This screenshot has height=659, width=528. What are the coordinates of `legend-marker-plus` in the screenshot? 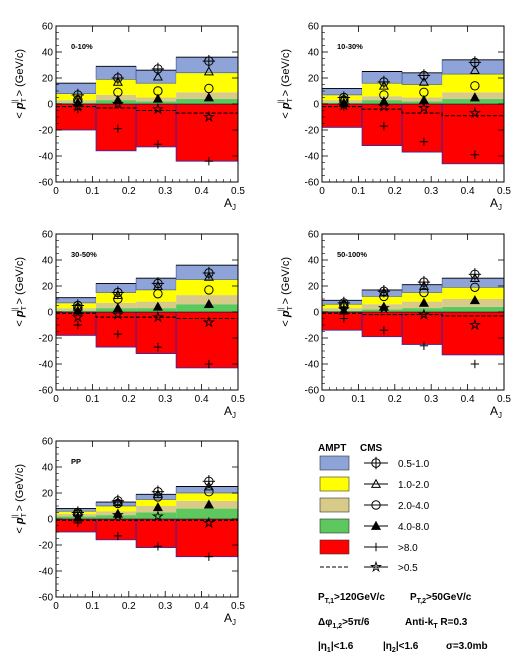 It's located at (376, 547).